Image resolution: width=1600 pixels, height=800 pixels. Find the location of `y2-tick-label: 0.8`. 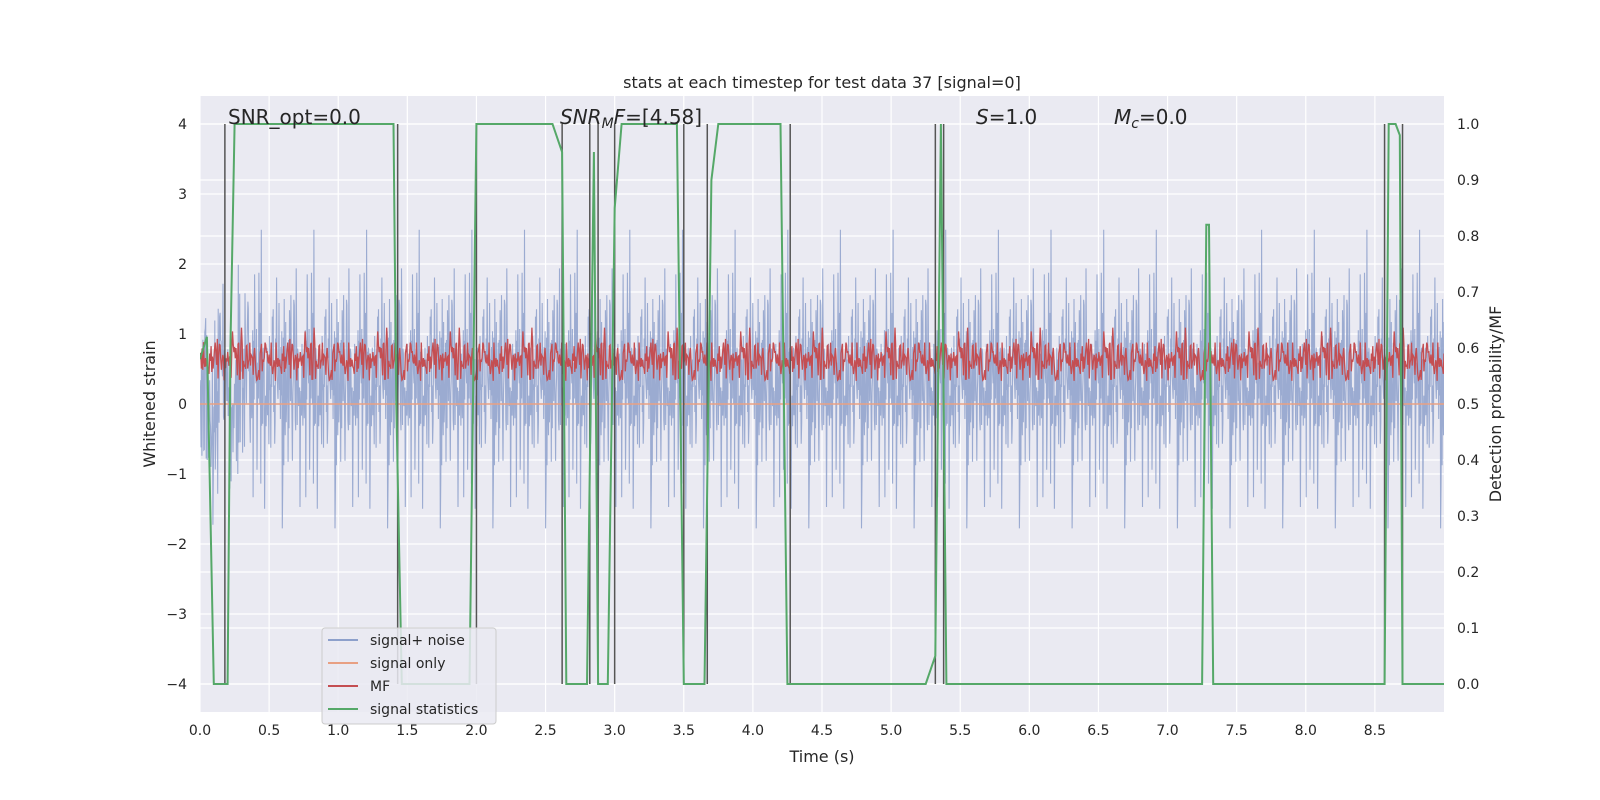

y2-tick-label: 0.8 is located at coordinates (1468, 237).